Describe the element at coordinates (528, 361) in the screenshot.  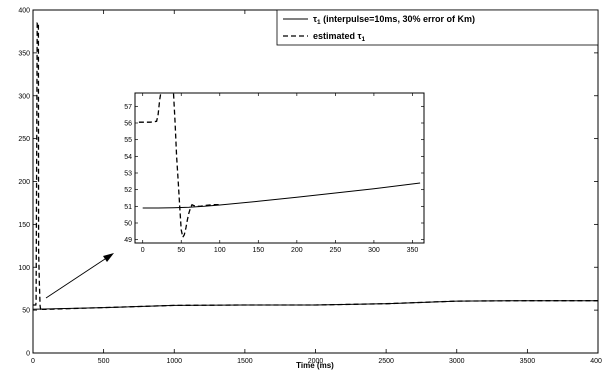
I see `x-tick-label: 3500` at that location.